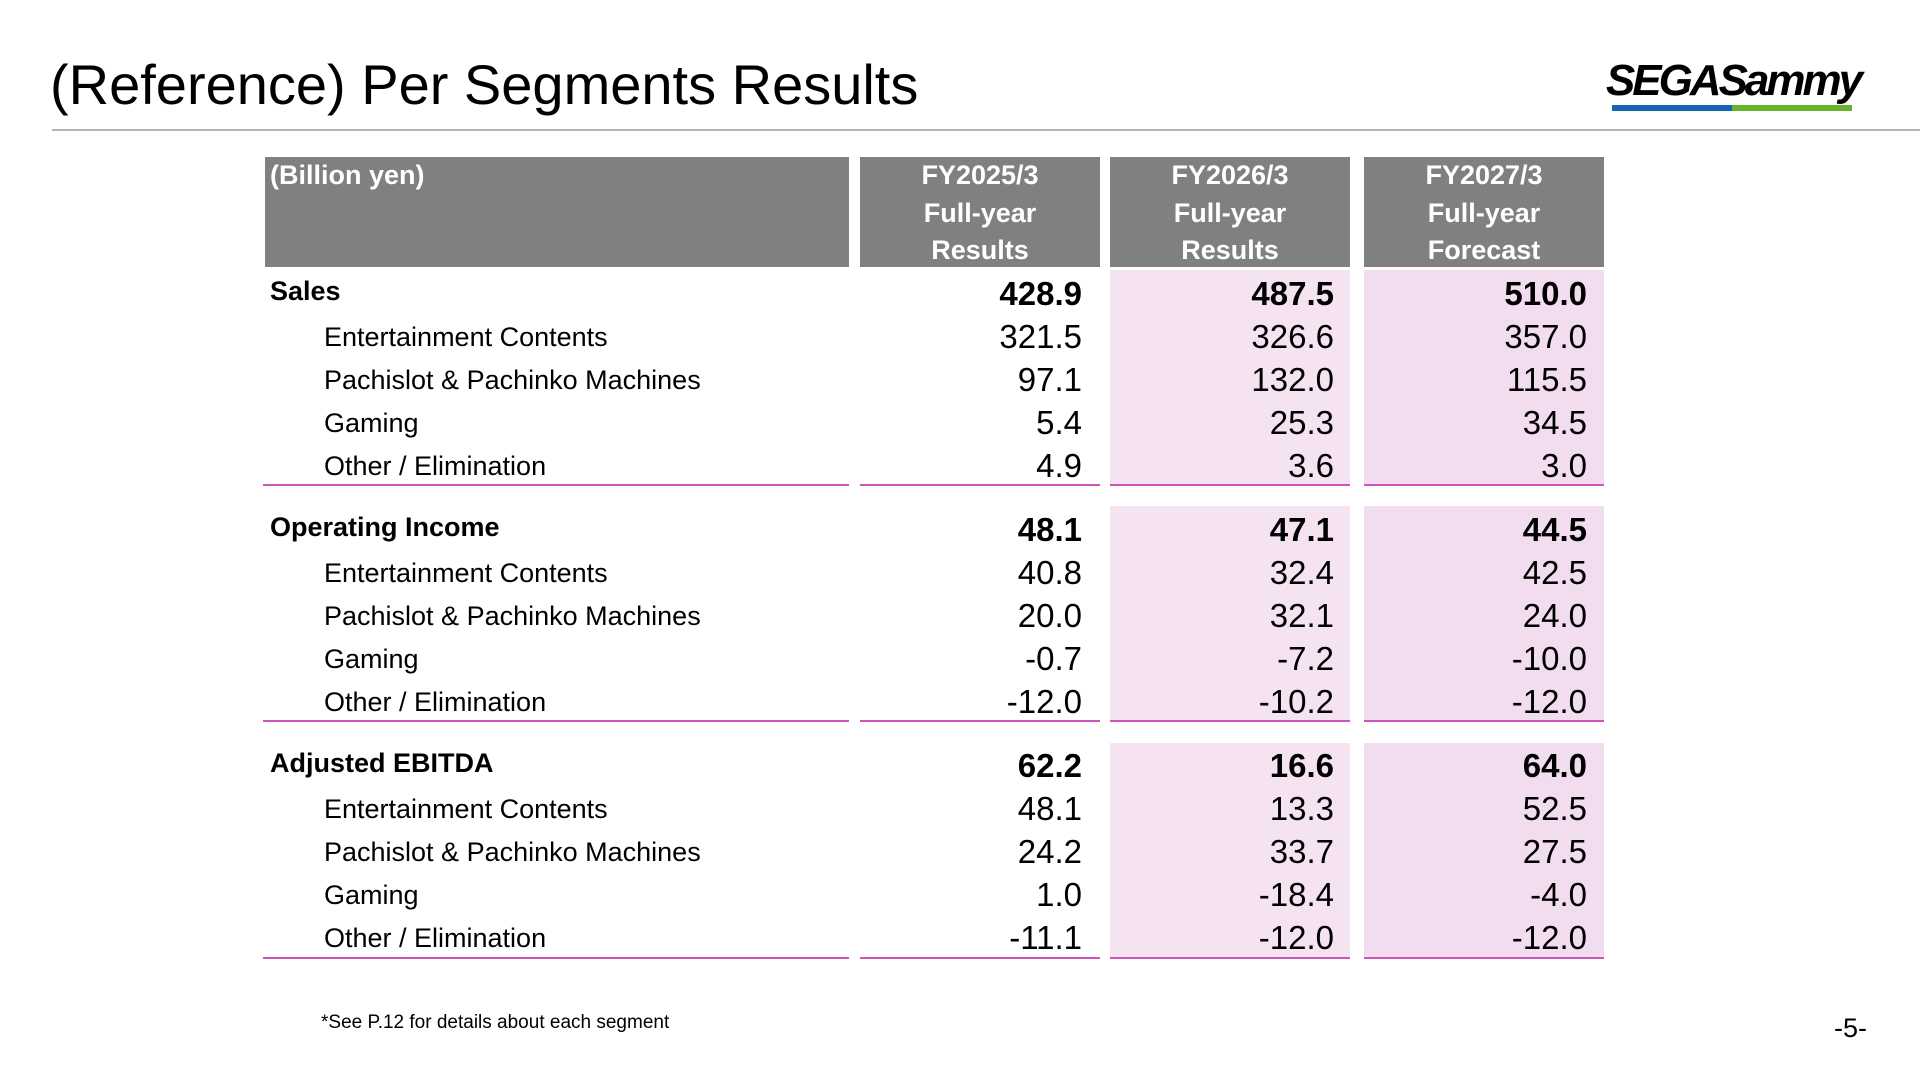  What do you see at coordinates (1040, 336) in the screenshot?
I see `table-cell: 321.5` at bounding box center [1040, 336].